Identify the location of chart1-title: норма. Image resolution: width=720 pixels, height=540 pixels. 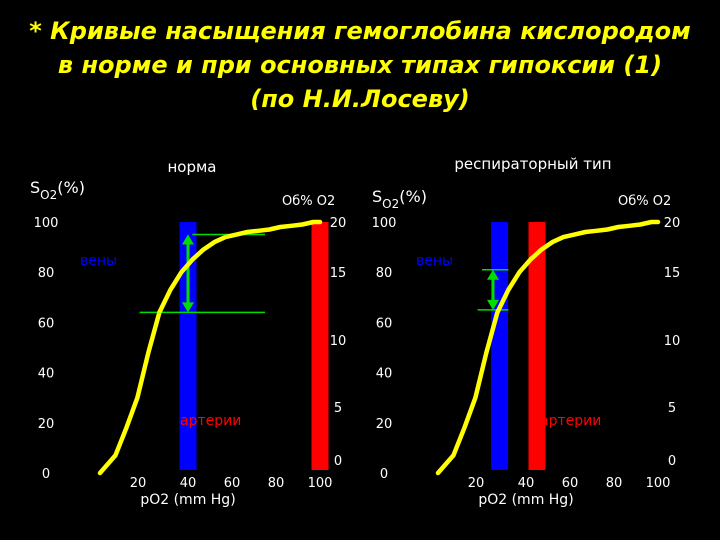
(191, 167).